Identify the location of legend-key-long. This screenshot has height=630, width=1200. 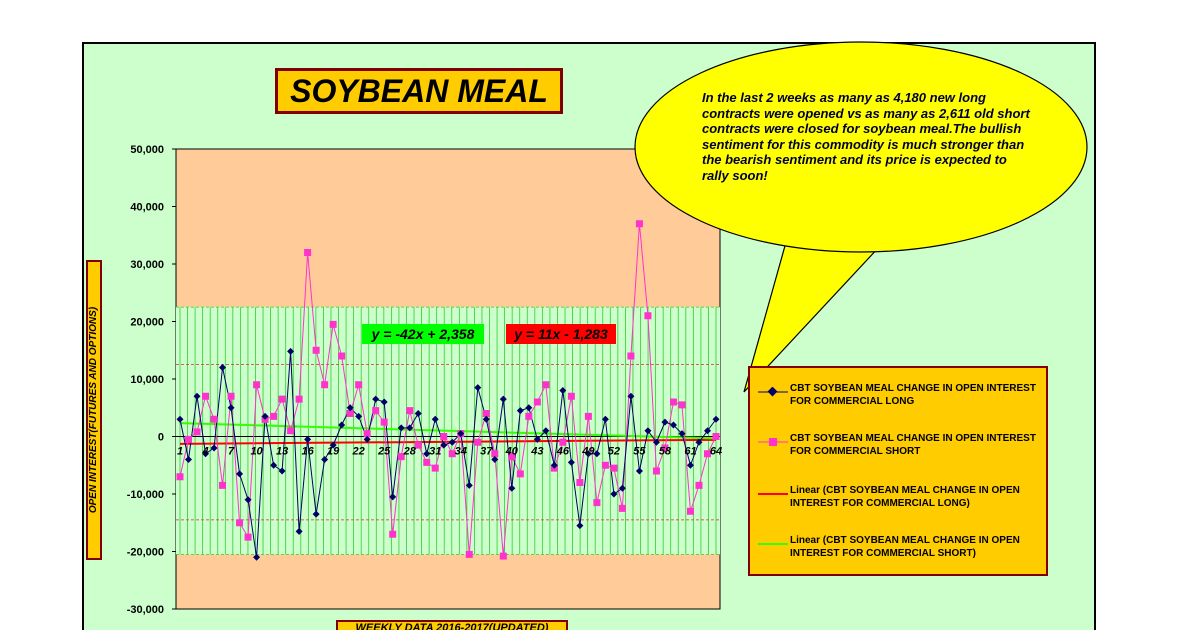
(773, 392).